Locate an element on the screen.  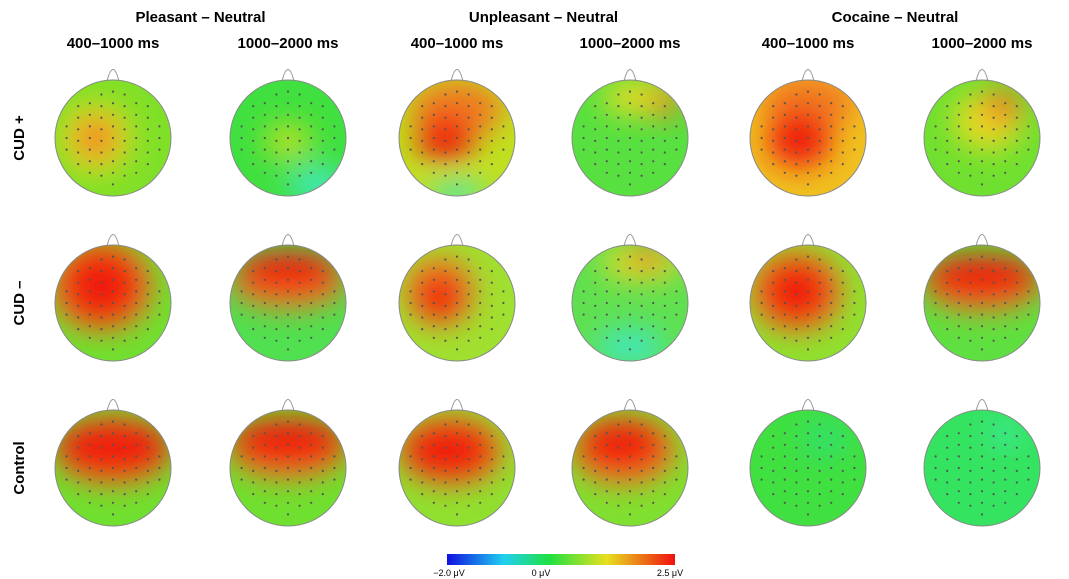
group-title: Pleasant – Neutral is located at coordinates (200, 17).